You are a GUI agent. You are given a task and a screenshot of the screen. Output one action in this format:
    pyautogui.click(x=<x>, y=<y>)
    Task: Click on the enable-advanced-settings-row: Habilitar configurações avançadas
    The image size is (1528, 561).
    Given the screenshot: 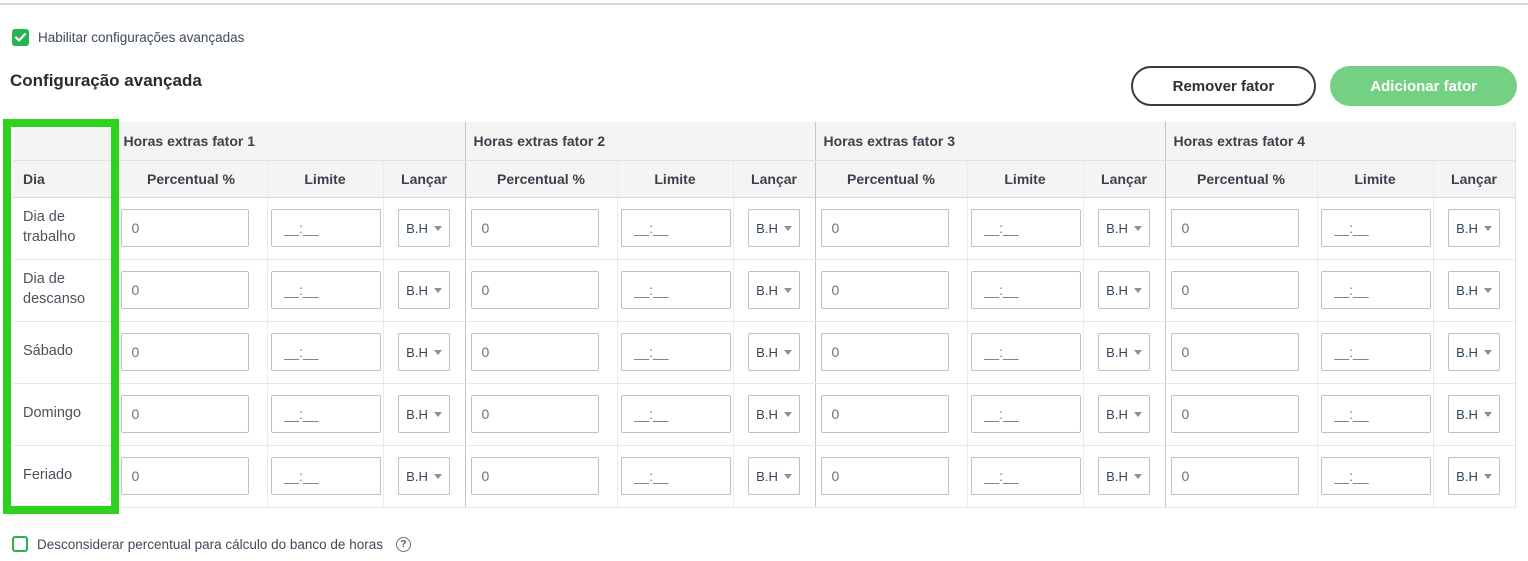 What is the action you would take?
    pyautogui.click(x=128, y=37)
    